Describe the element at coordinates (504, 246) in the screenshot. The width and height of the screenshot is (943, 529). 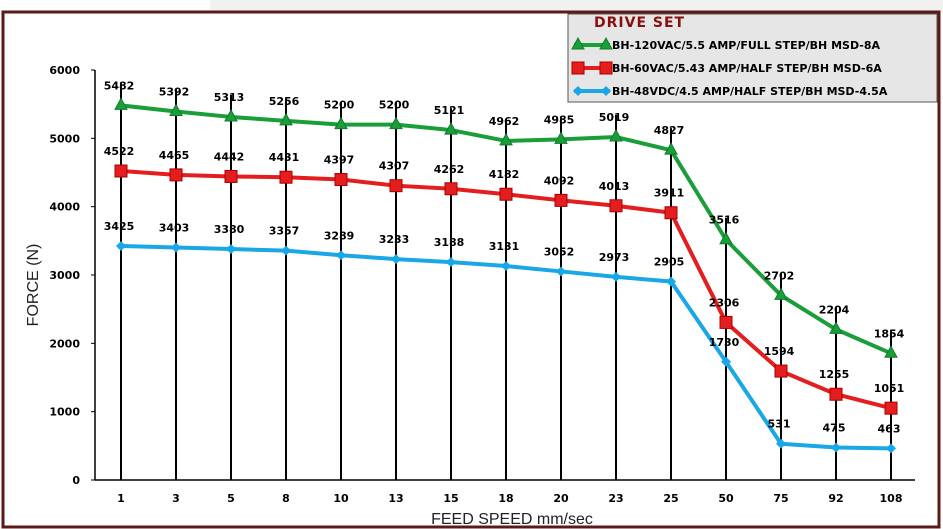
I see `data-label: 3131` at that location.